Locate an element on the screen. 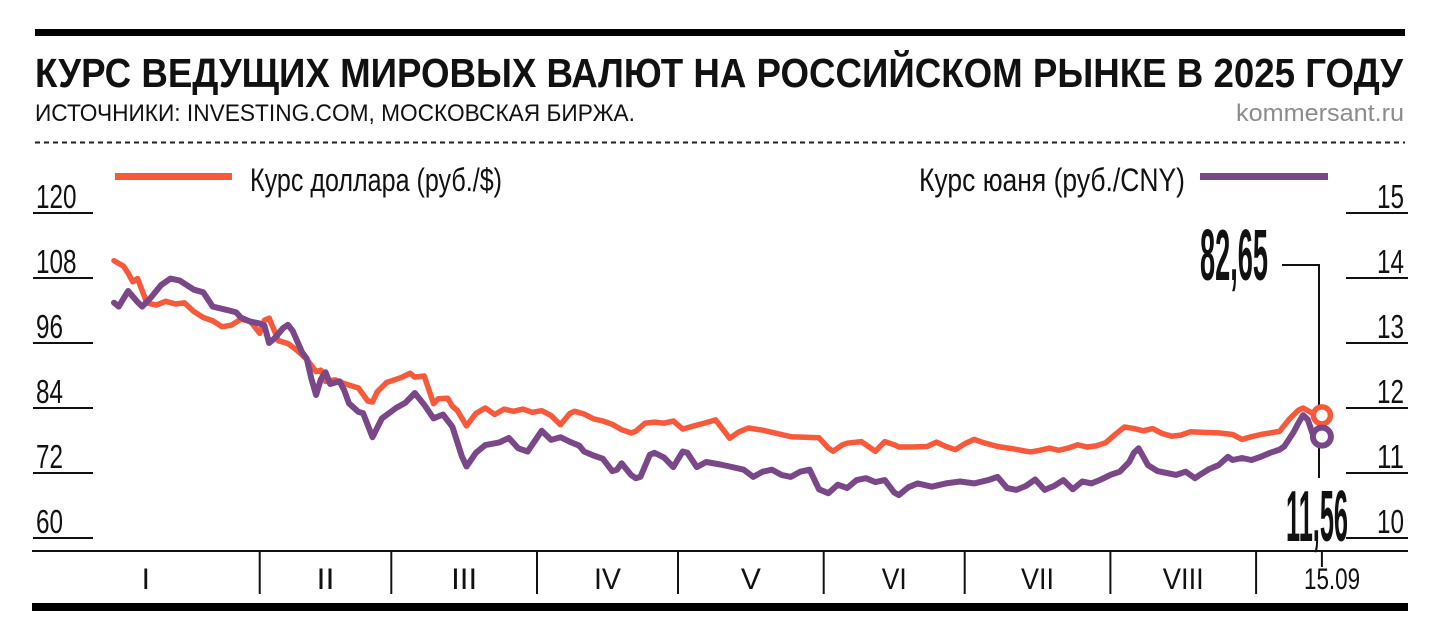 This screenshot has height=641, width=1440. left-axis-tick-label: 96 is located at coordinates (49, 326).